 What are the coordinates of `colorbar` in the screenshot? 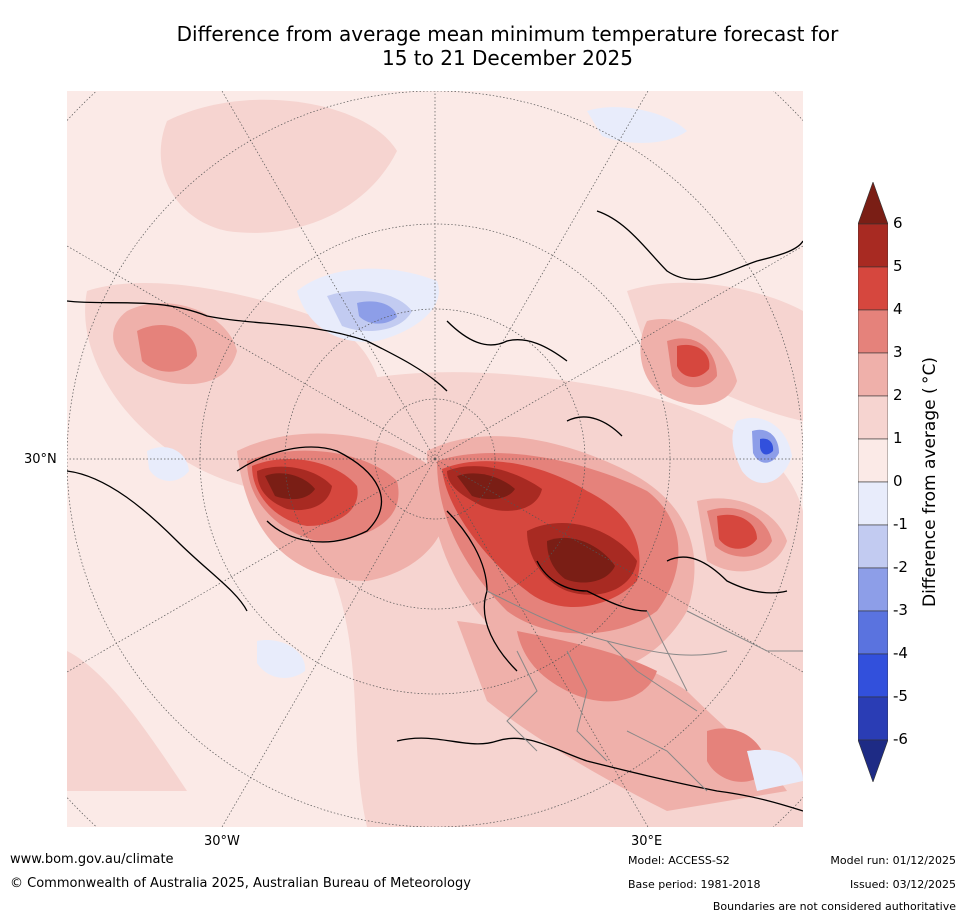 It's located at (873, 482).